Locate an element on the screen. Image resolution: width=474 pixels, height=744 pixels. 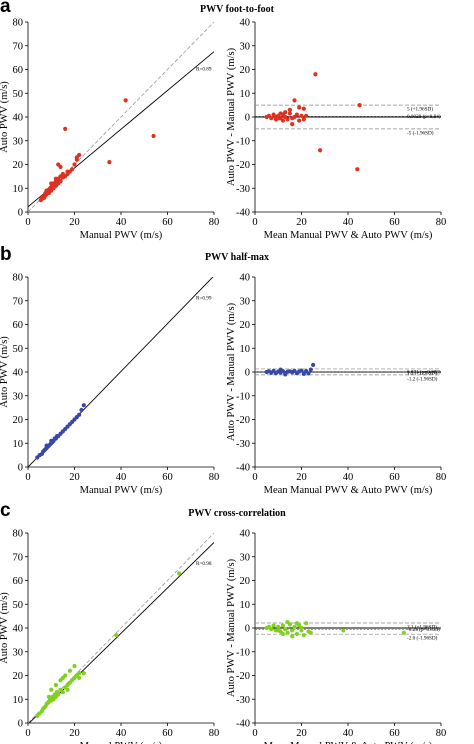
y-tick-label: -20 is located at coordinates (243, 676).